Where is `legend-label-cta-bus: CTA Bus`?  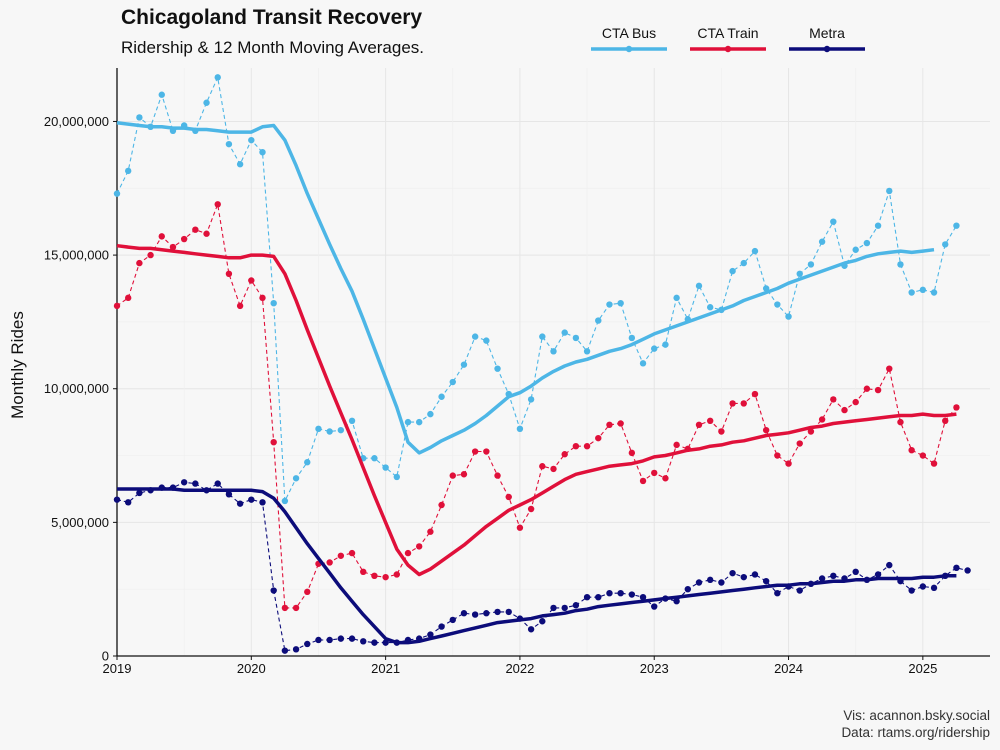
legend-label-cta-bus: CTA Bus is located at coordinates (629, 33).